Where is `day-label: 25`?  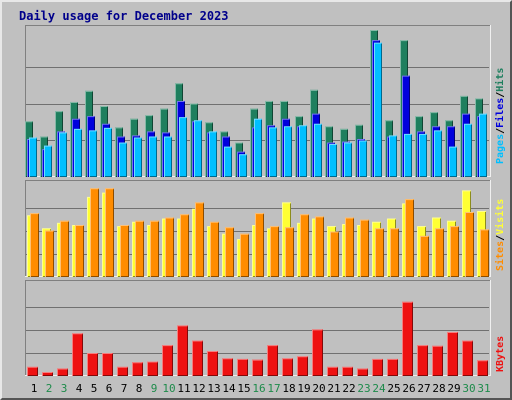 day-label: 25 is located at coordinates (393, 388).